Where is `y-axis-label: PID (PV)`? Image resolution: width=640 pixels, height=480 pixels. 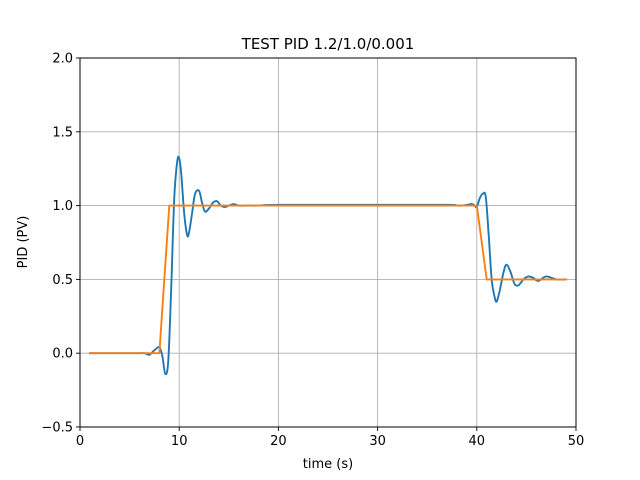
y-axis-label: PID (PV) is located at coordinates (23, 242).